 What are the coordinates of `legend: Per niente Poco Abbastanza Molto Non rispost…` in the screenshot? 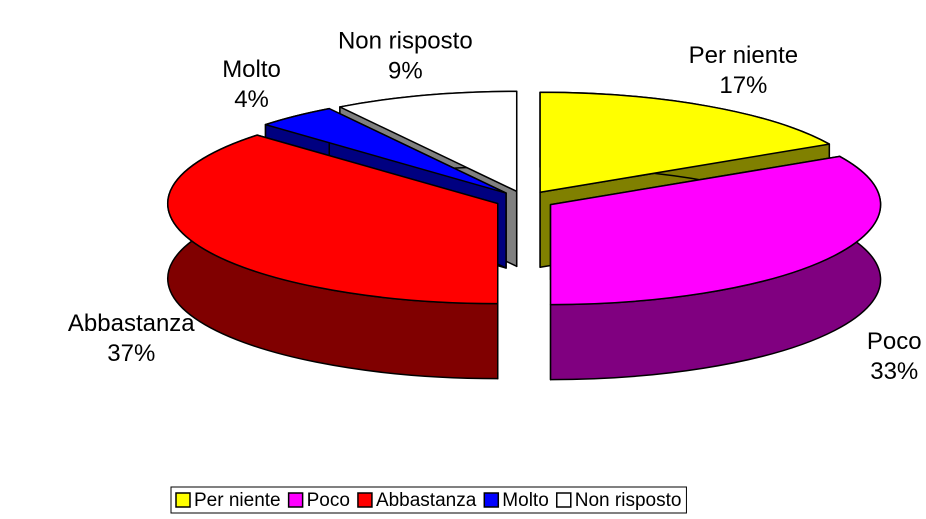 It's located at (428, 500).